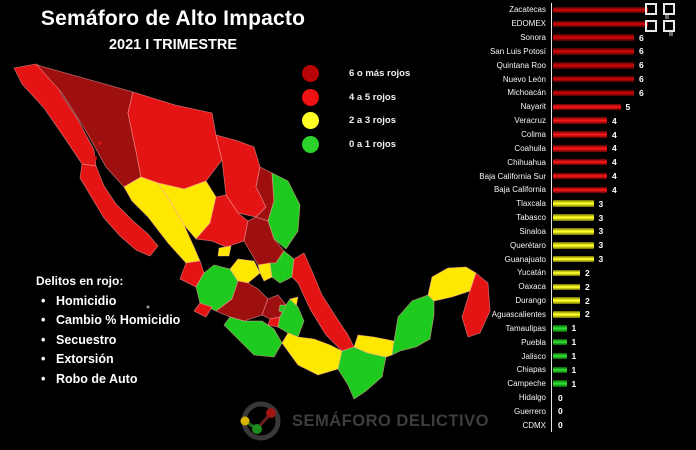  I want to click on state-label: Michoacán, so click(526, 93).